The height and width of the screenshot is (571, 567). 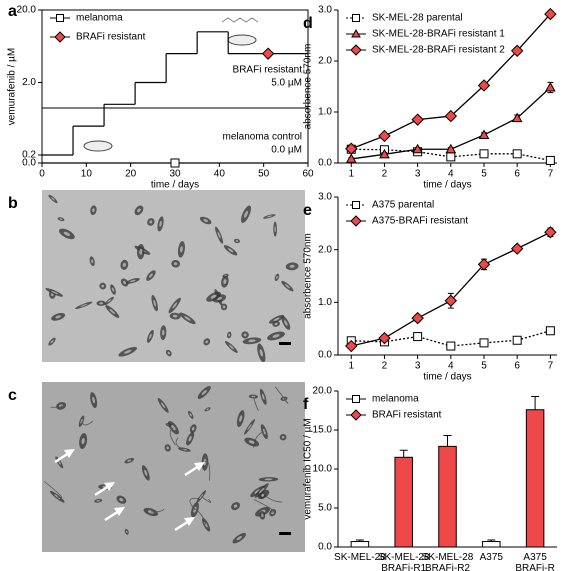 What do you see at coordinates (325, 10) in the screenshot?
I see `y-tick-label: 3.0` at bounding box center [325, 10].